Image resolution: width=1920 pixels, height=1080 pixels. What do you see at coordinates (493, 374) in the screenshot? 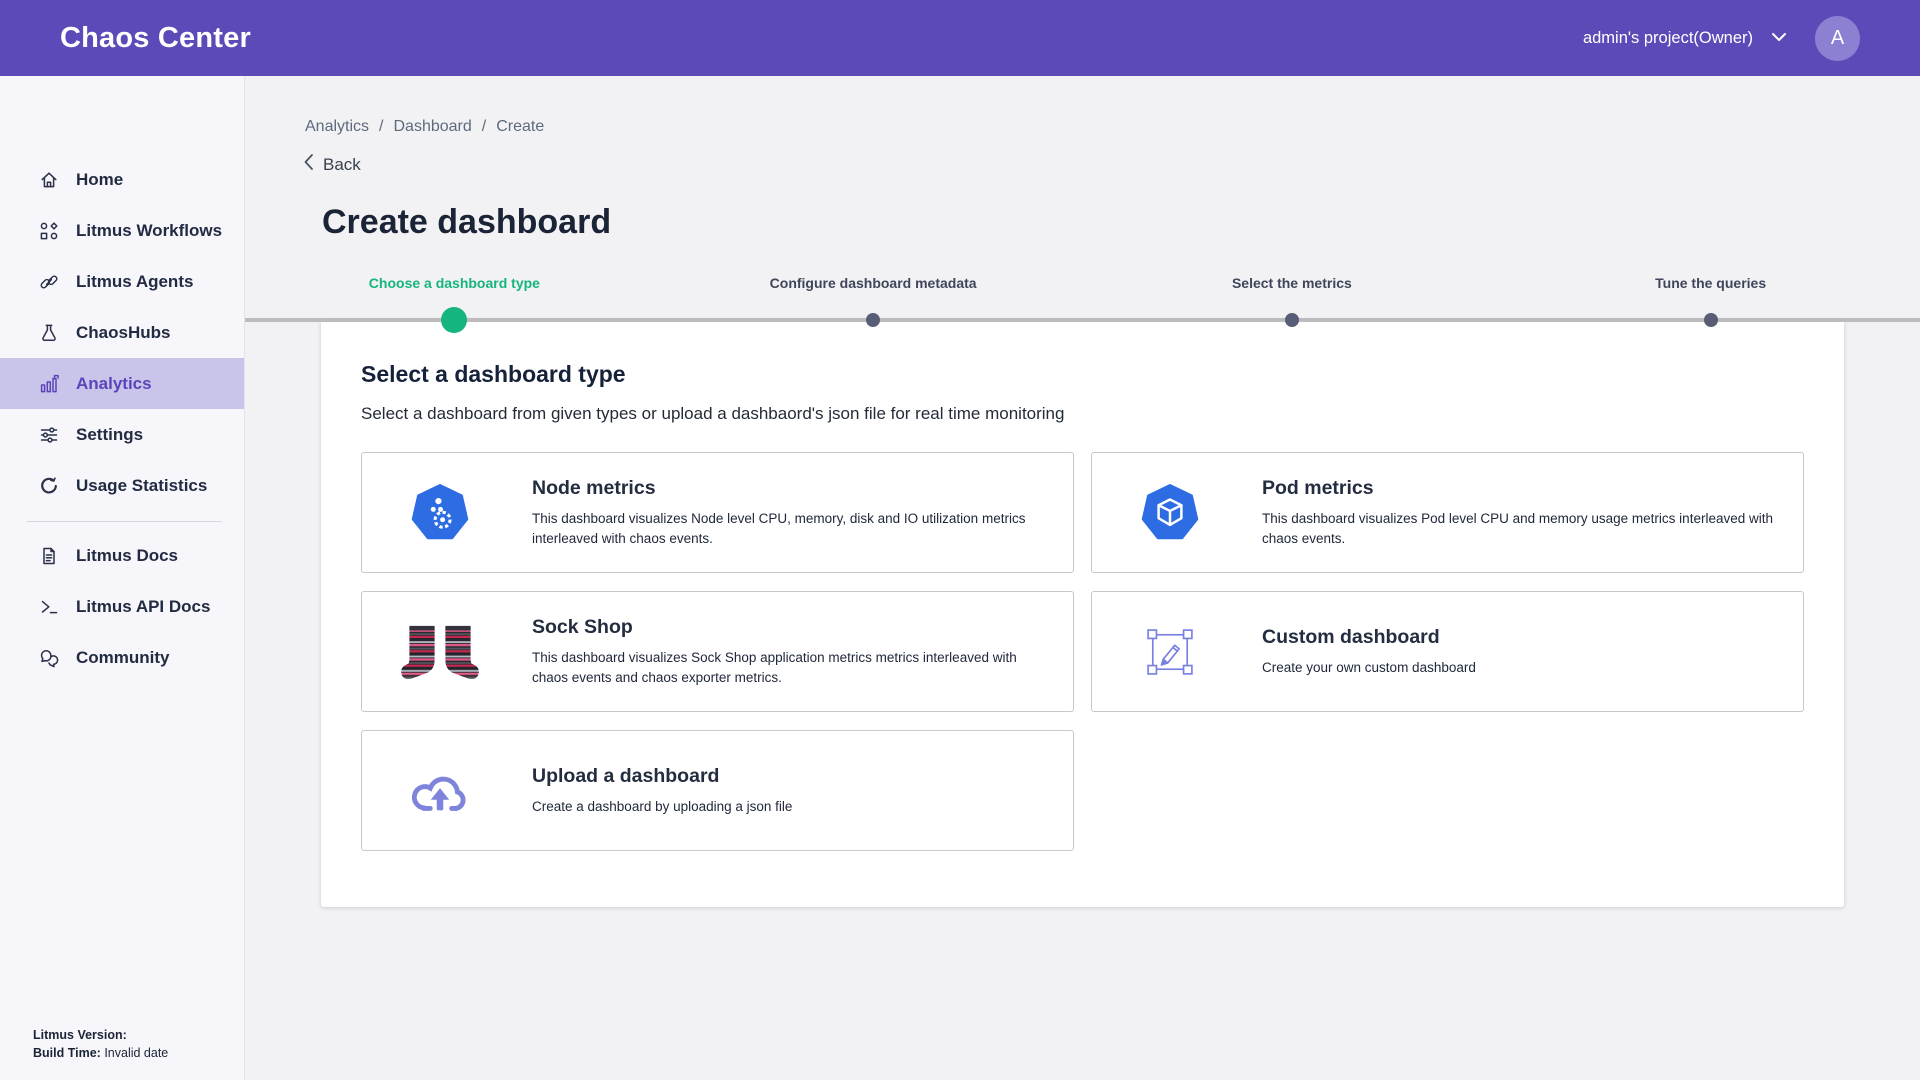
I see `card-title: Select a dashboard type` at bounding box center [493, 374].